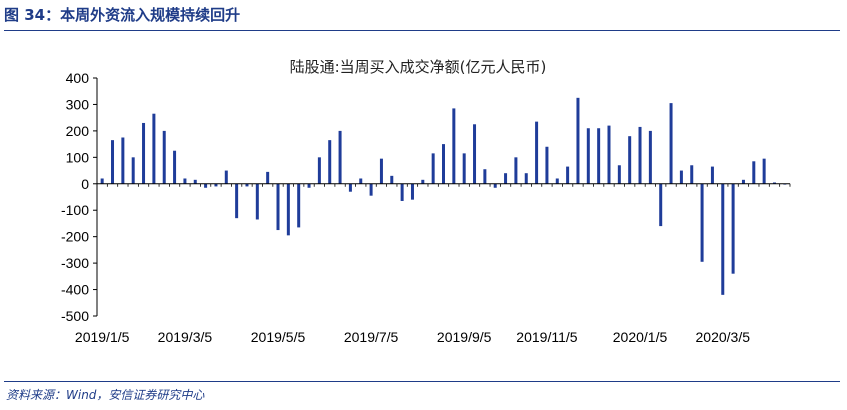  I want to click on bar-2019-W17, so click(268, 177).